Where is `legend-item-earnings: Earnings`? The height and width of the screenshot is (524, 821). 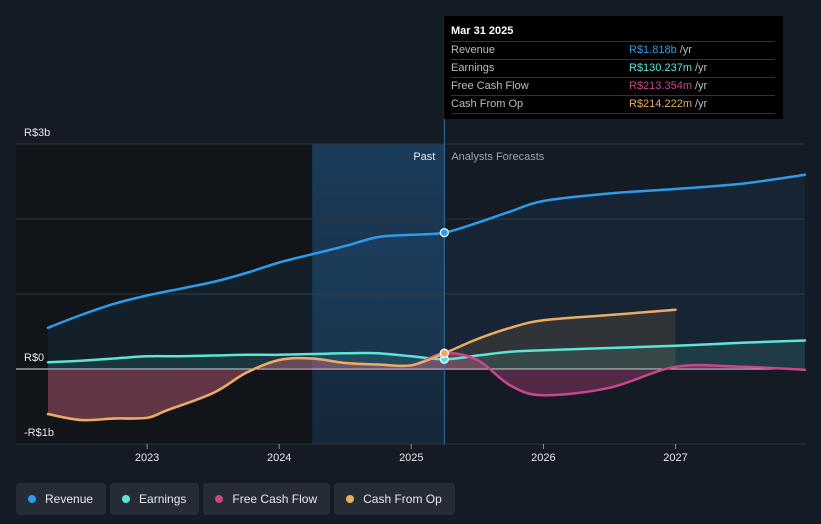 legend-item-earnings: Earnings is located at coordinates (155, 499).